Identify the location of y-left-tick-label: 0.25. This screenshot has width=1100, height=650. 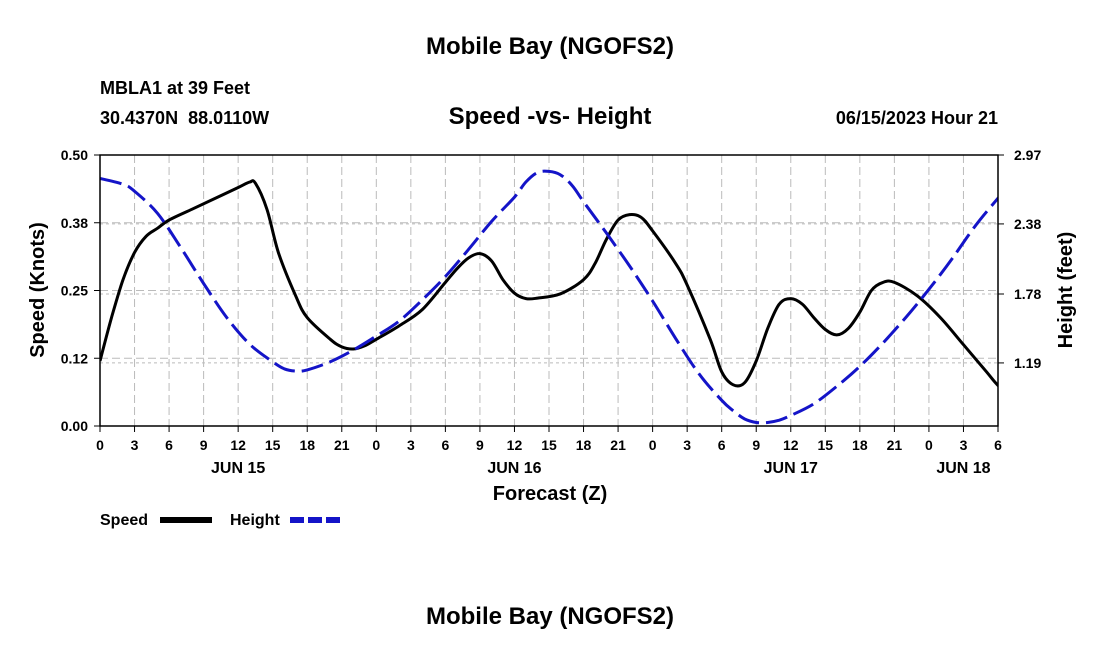
(74, 291).